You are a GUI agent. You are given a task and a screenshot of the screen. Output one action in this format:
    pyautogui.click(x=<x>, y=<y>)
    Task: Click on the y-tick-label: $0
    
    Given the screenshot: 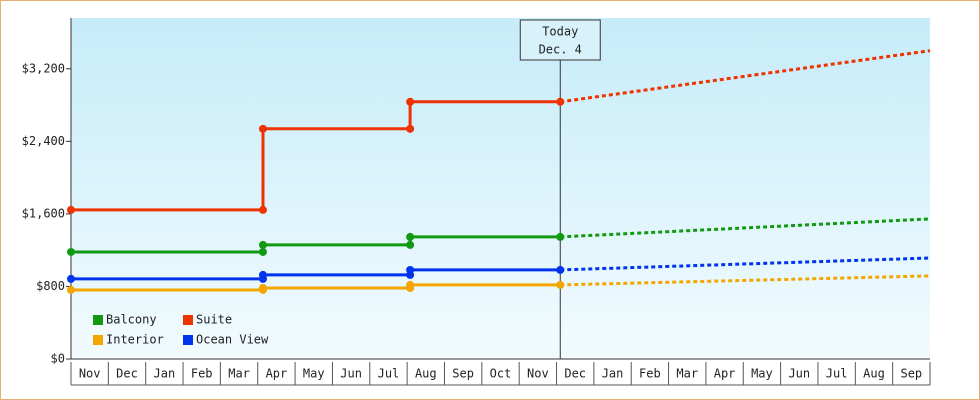 What is the action you would take?
    pyautogui.click(x=58, y=359)
    